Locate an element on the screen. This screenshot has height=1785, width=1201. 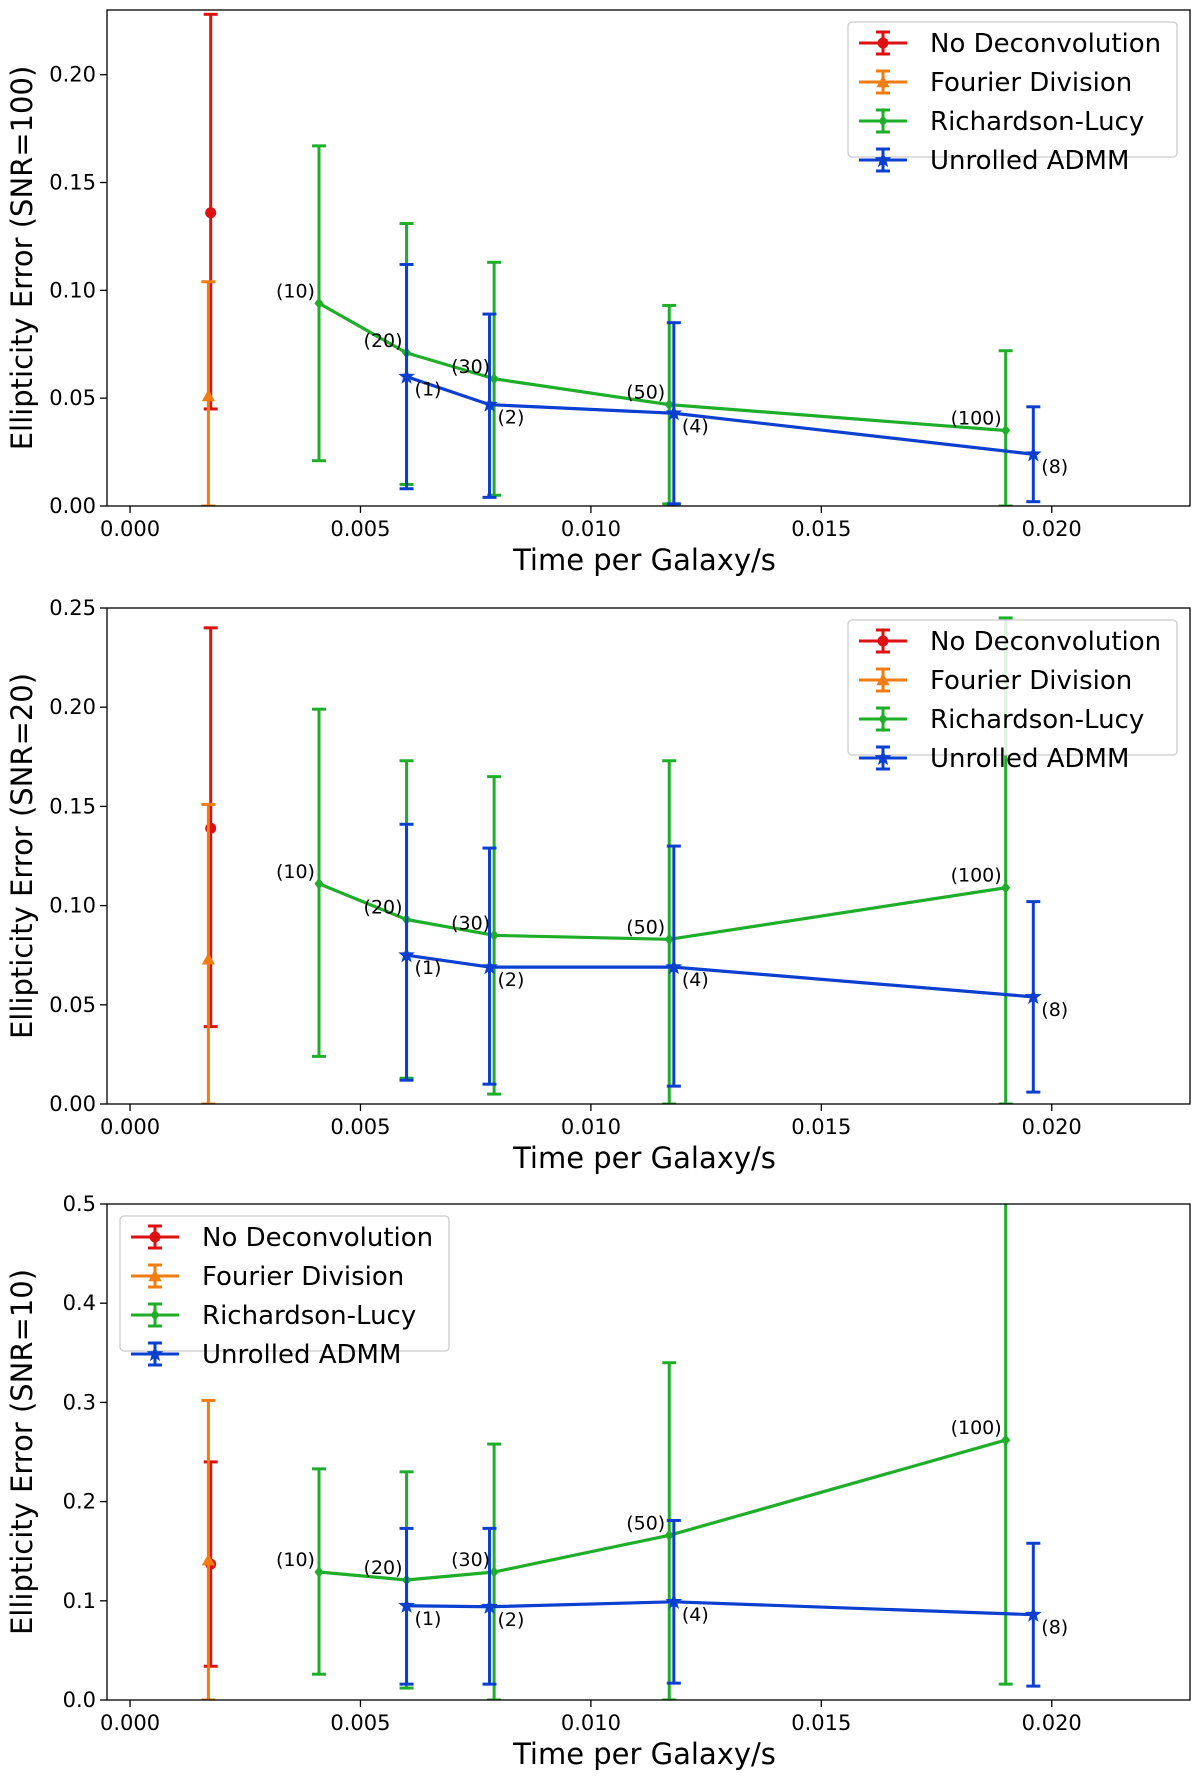
y-tick-label: 0.2 is located at coordinates (79, 1502).